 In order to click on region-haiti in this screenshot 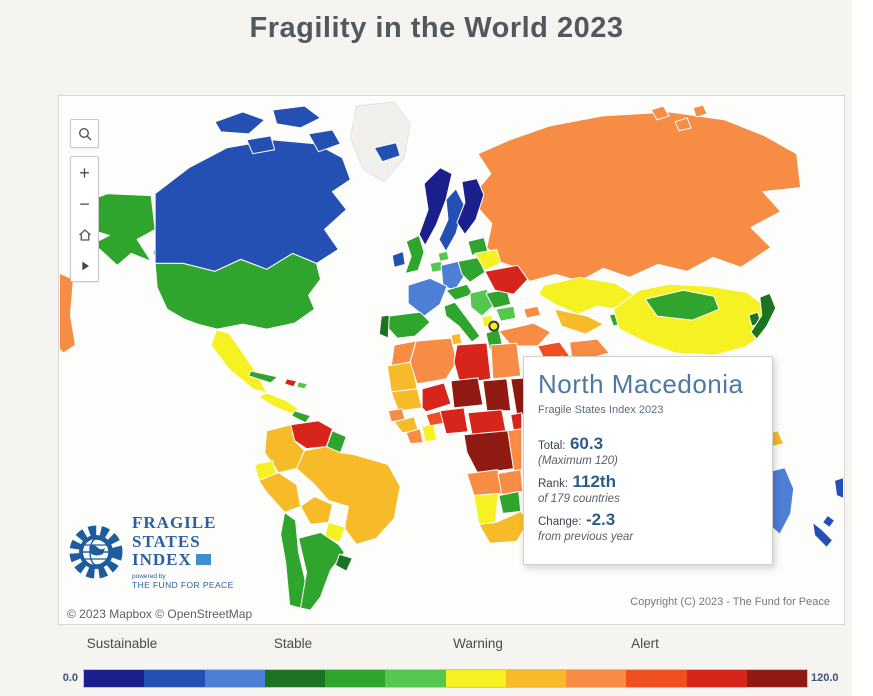, I will do `click(291, 383)`.